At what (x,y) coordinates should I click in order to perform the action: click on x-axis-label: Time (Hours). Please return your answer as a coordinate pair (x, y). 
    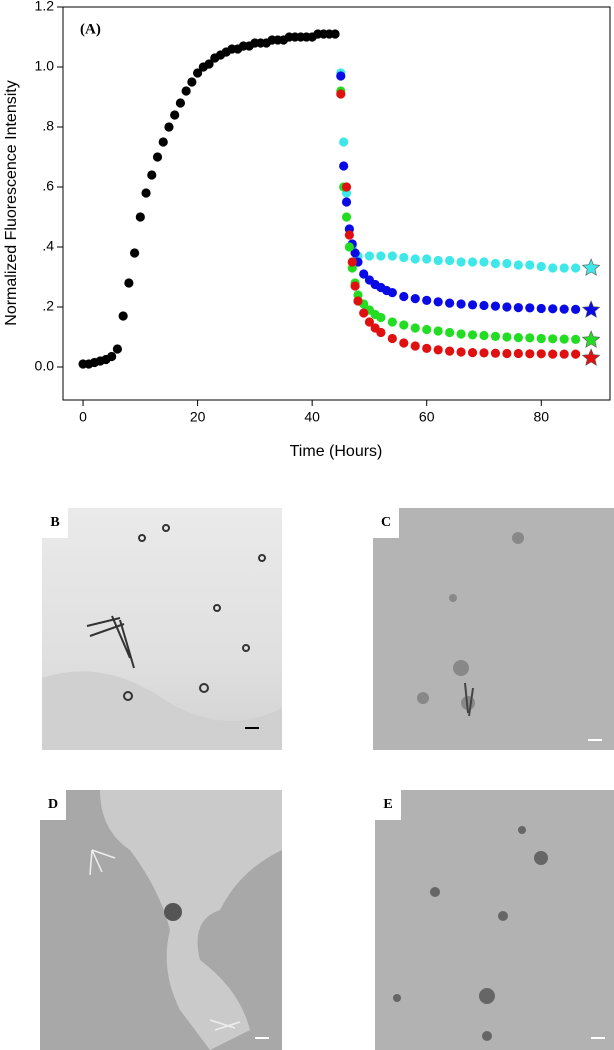
    Looking at the image, I should click on (336, 451).